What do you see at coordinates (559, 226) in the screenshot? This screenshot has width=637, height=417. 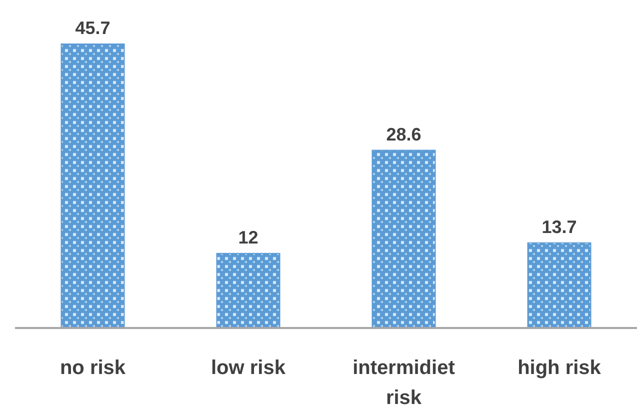 I see `data-label: 13.7` at bounding box center [559, 226].